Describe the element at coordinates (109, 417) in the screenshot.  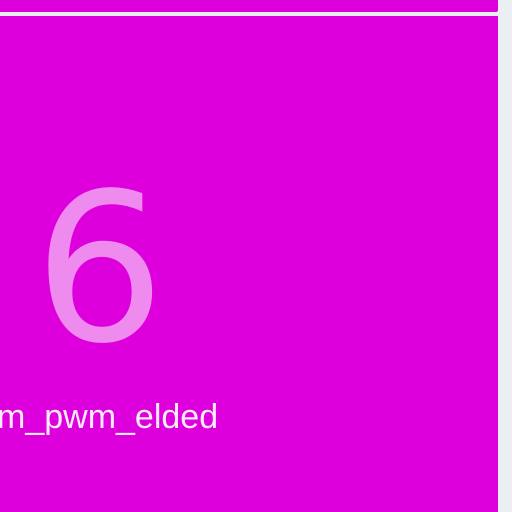
I see `tile-label: m_pwm_elded` at that location.